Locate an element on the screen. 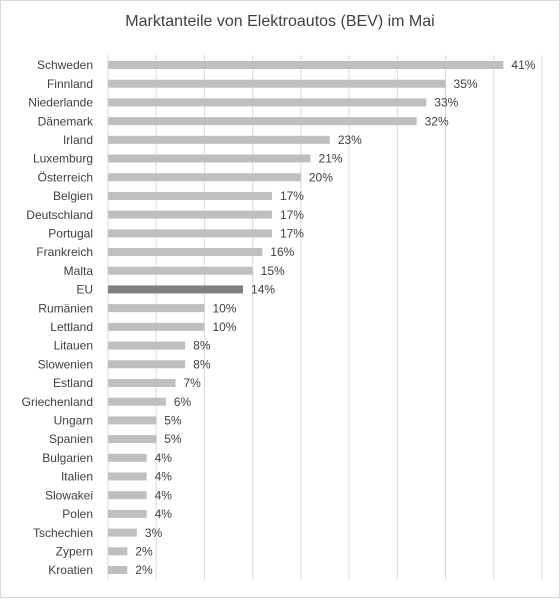  category-label: Italien is located at coordinates (77, 477).